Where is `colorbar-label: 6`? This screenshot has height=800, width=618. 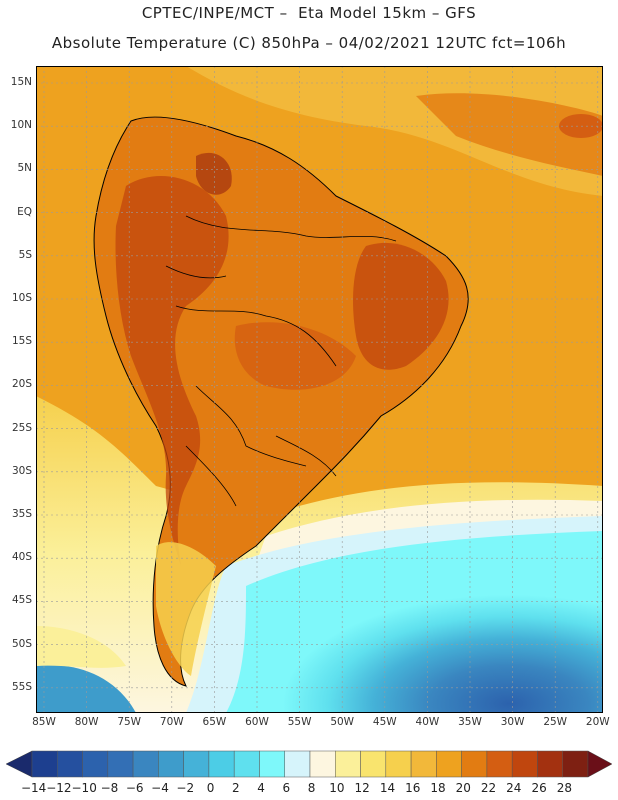
colorbar-label: 6 is located at coordinates (286, 788).